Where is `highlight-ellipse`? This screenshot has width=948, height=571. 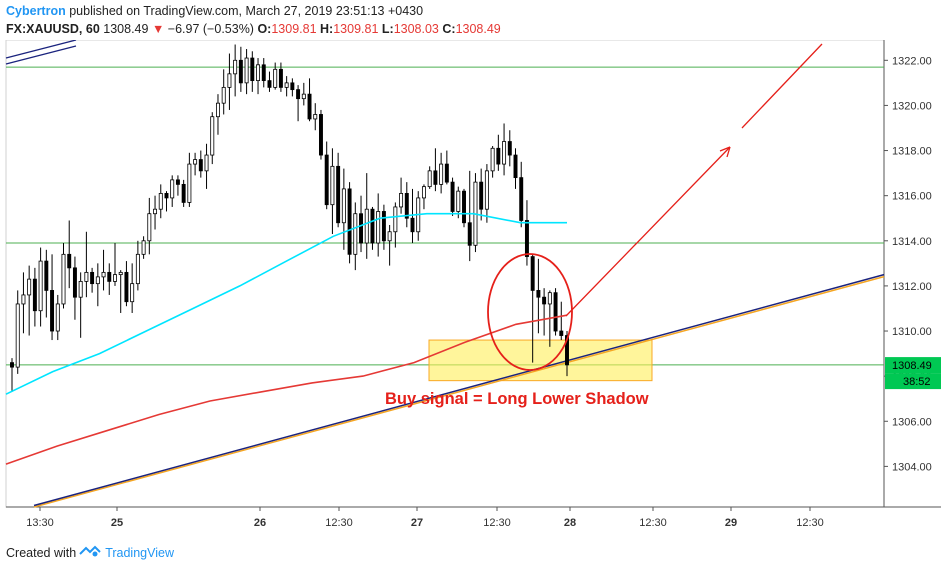
highlight-ellipse is located at coordinates (530, 312).